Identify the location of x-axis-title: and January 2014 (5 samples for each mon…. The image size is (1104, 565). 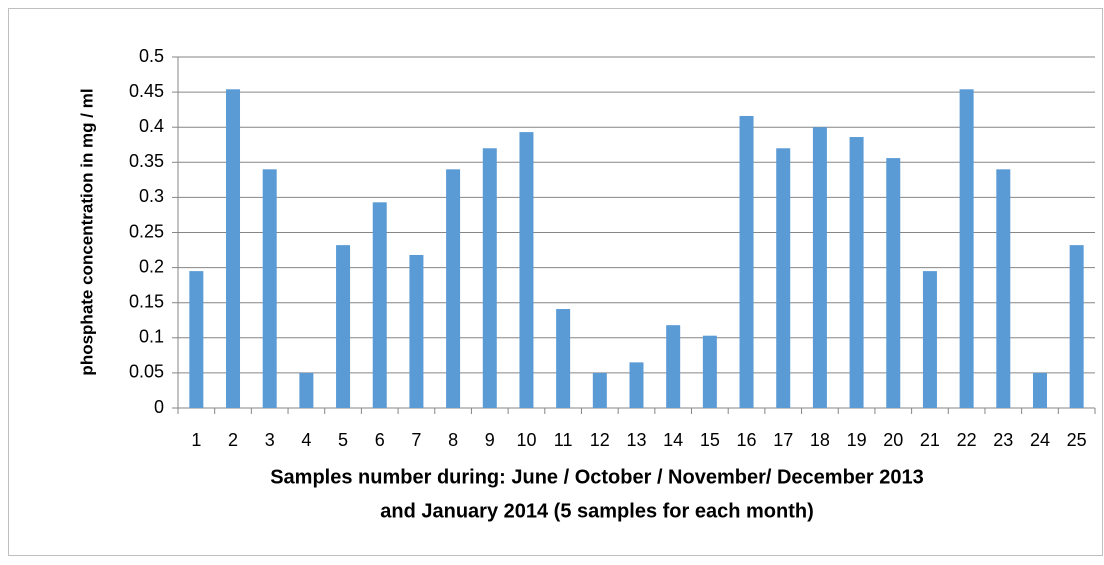
(597, 511).